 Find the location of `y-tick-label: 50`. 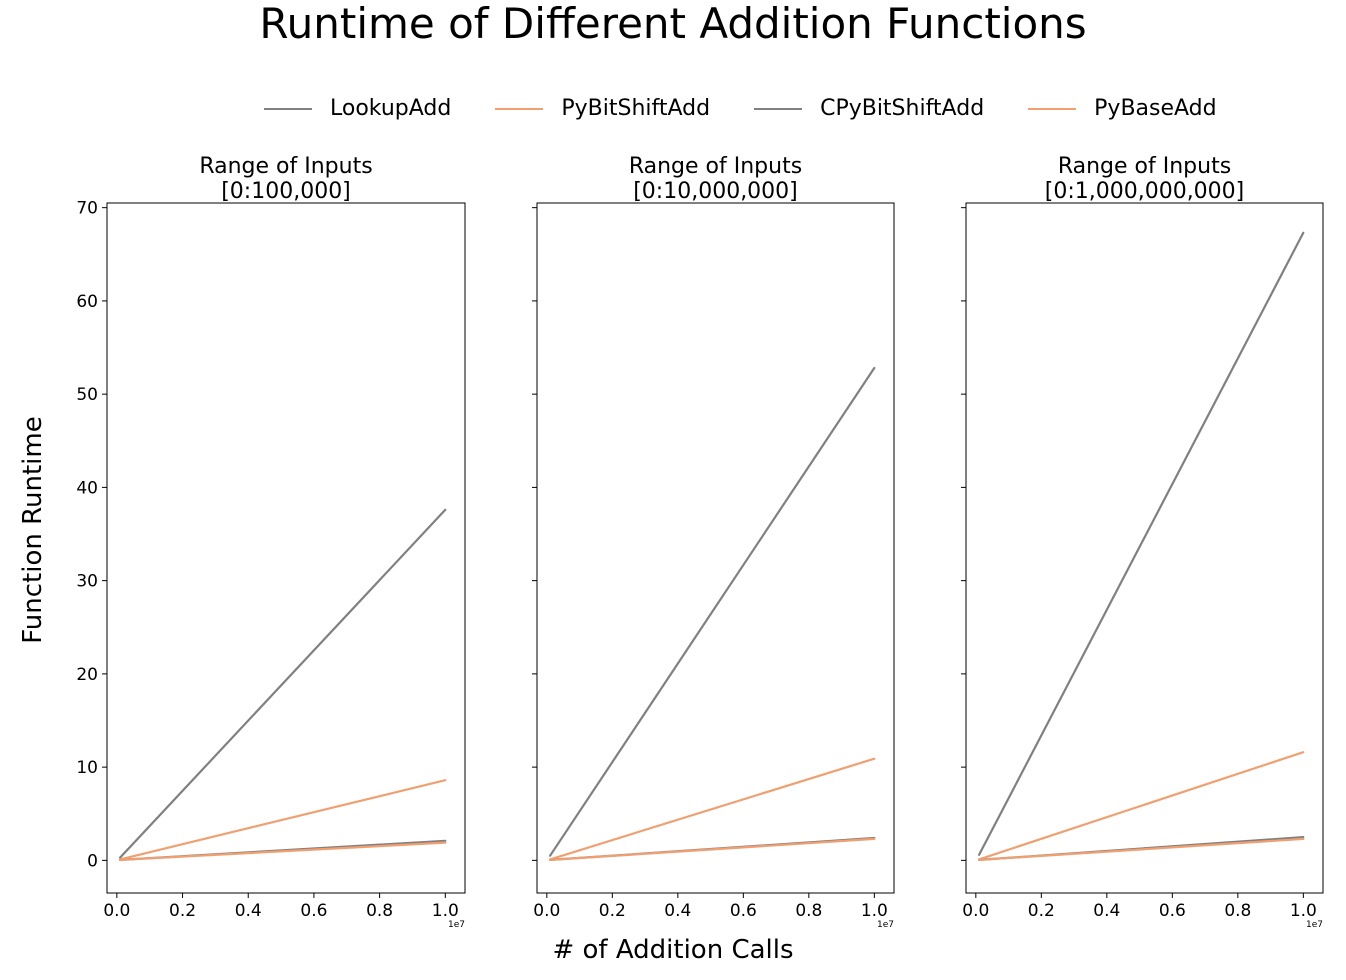

y-tick-label: 50 is located at coordinates (87, 395).